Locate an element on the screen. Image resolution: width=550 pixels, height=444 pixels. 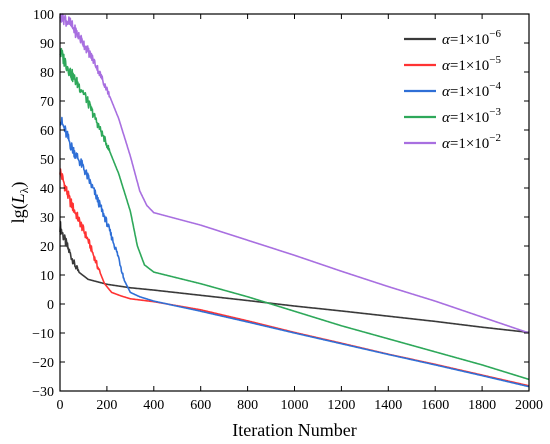
x-axis-title: Iteration Number is located at coordinates (294, 430).